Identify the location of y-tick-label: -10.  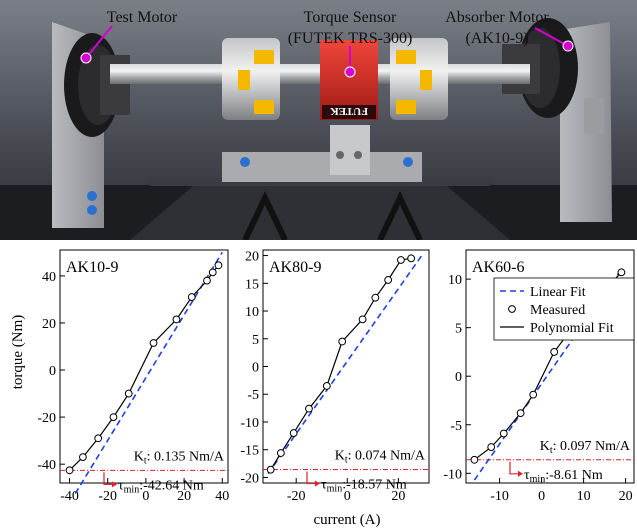
(249, 423).